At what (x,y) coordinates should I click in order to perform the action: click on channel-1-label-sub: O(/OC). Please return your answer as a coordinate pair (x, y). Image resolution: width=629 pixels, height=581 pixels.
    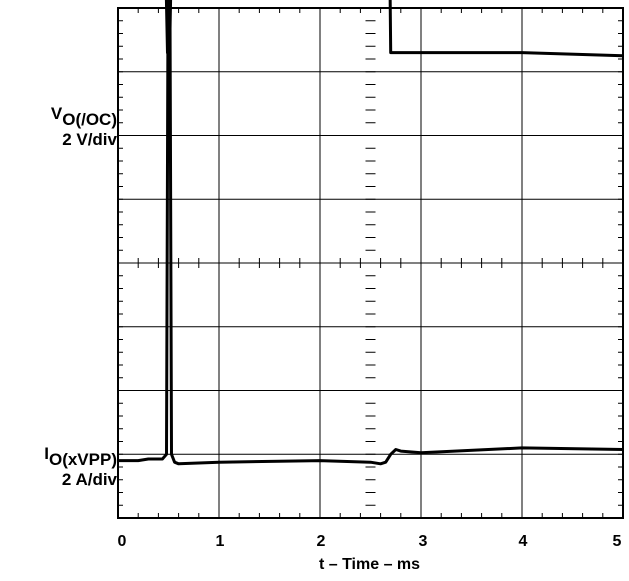
    Looking at the image, I should click on (89, 119).